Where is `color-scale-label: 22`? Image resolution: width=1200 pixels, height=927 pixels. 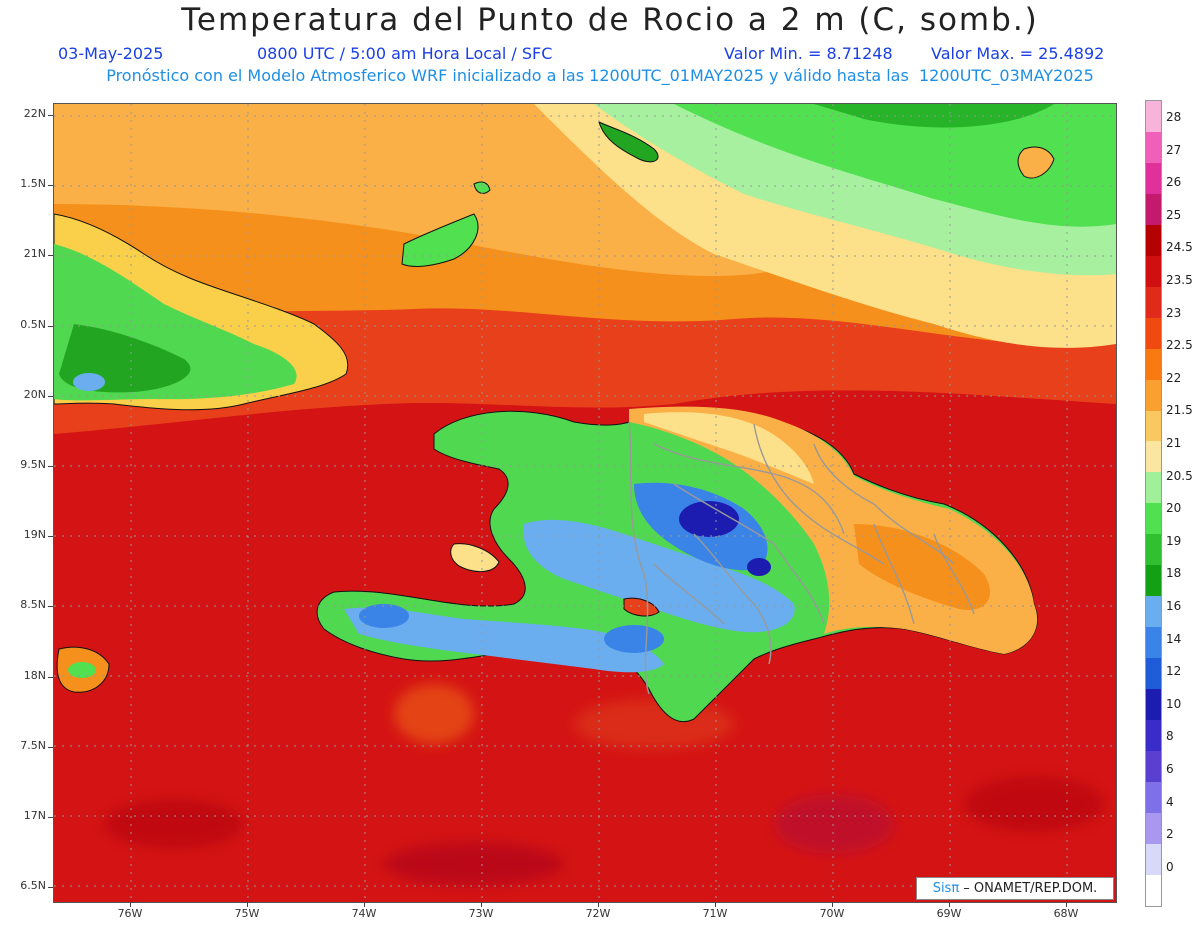
color-scale-label: 22 is located at coordinates (1174, 377).